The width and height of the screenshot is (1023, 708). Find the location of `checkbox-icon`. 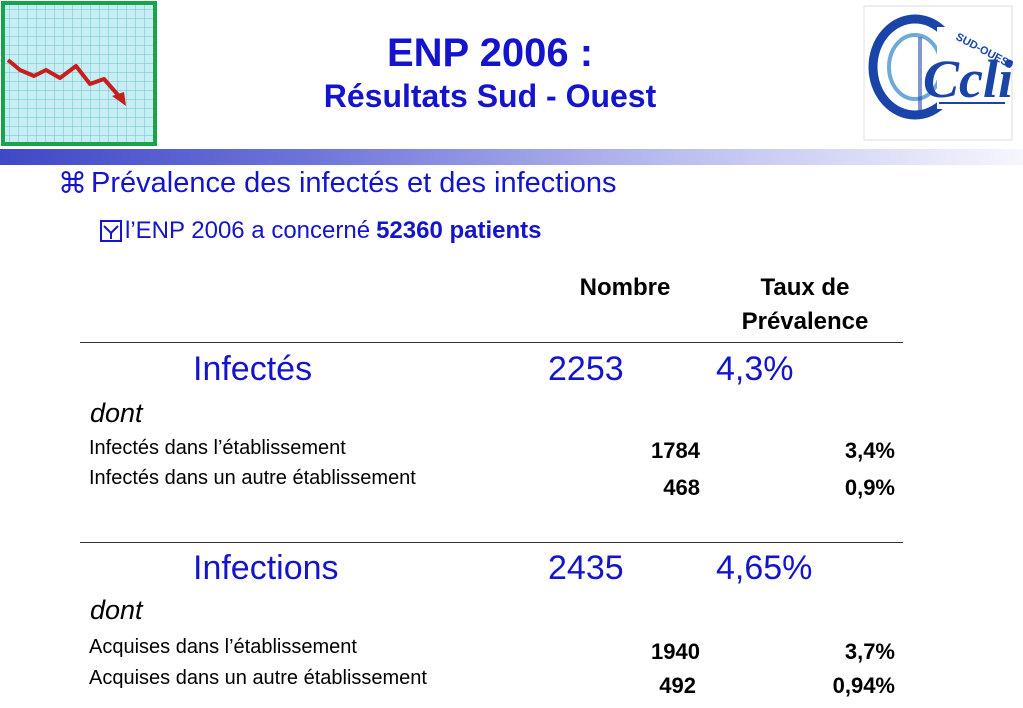

checkbox-icon is located at coordinates (111, 231).